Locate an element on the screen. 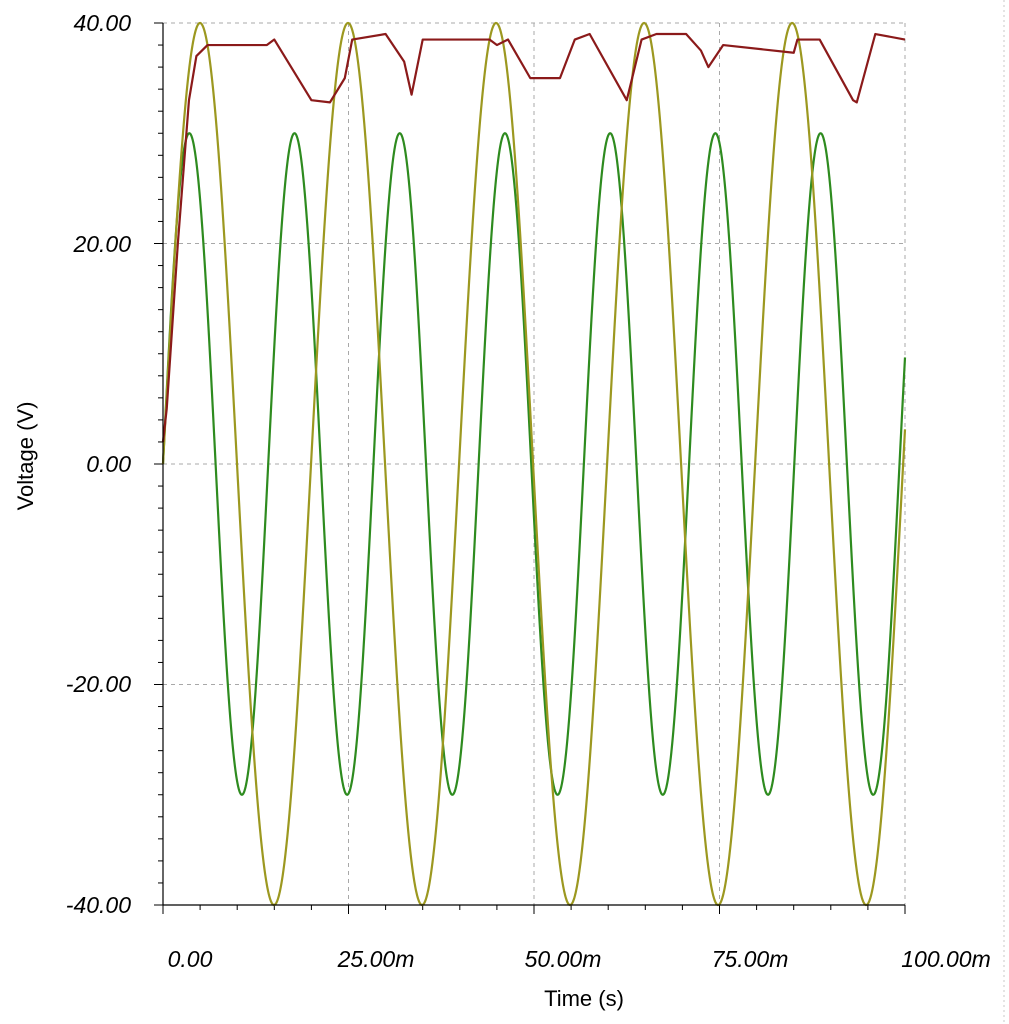 This screenshot has height=1024, width=1009. x-tick-label: 50.00m is located at coordinates (563, 959).